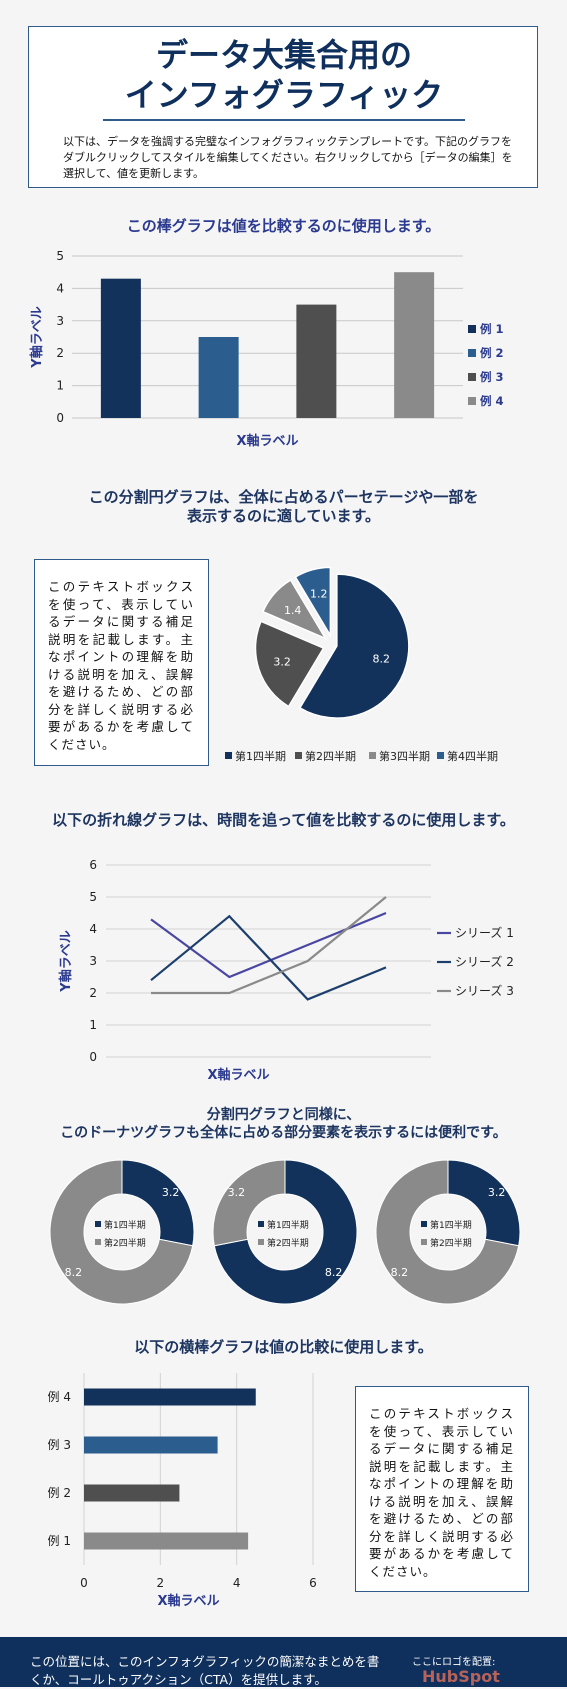 The width and height of the screenshot is (567, 1689). I want to click on hbar-chart-title: 以下の横棒グラフは値の比較に使用します。, so click(283, 1347).